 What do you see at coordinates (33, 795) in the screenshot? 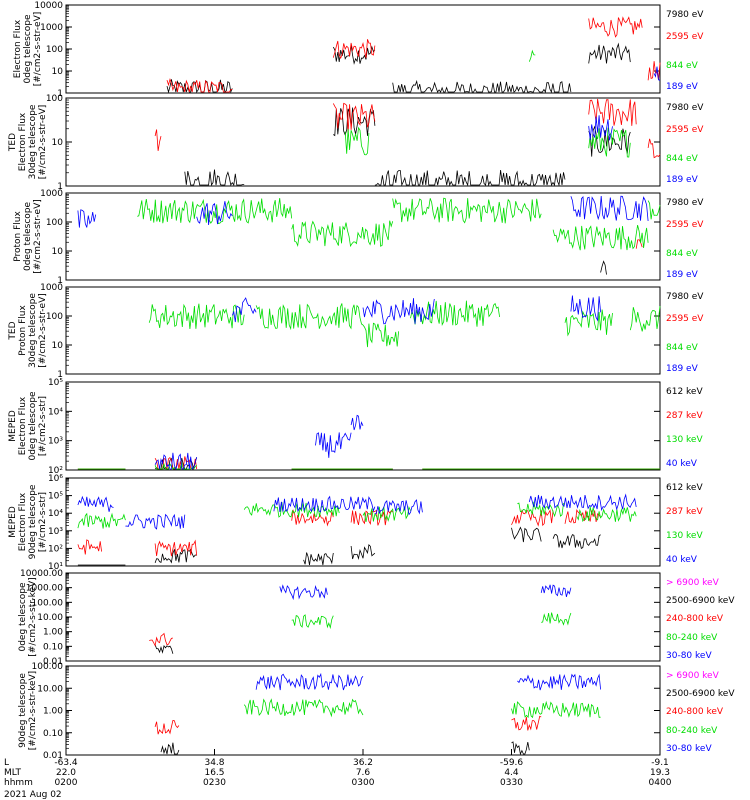
I see `date-label: 2021 Aug 02` at bounding box center [33, 795].